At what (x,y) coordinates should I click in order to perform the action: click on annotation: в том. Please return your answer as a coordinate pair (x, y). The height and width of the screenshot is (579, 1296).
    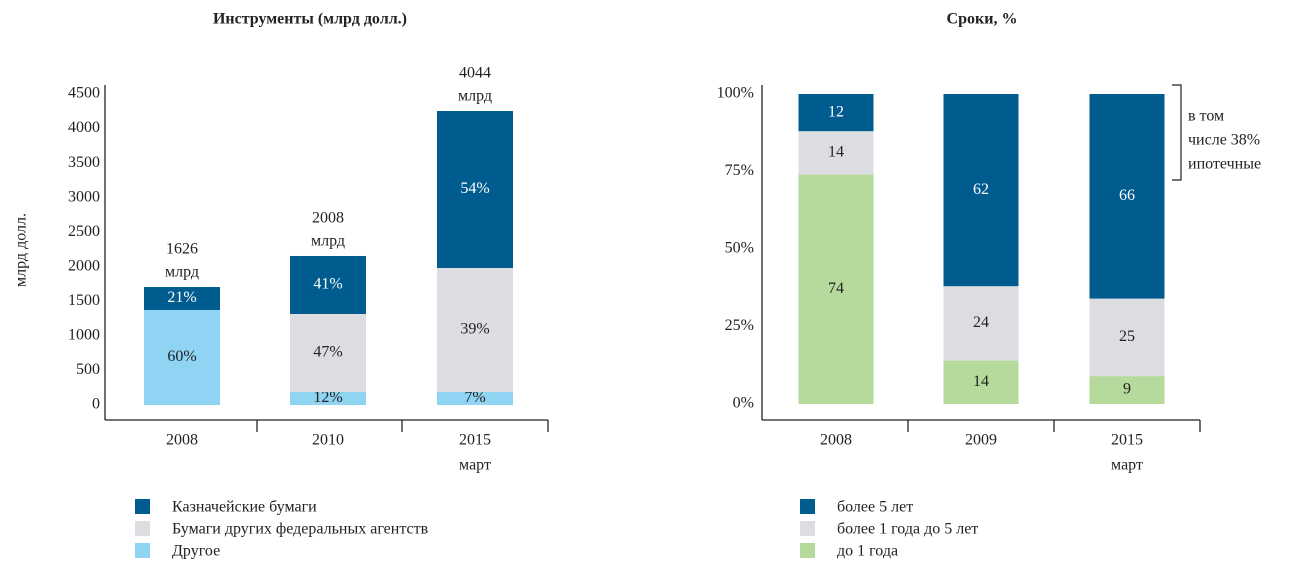
    Looking at the image, I should click on (1206, 116).